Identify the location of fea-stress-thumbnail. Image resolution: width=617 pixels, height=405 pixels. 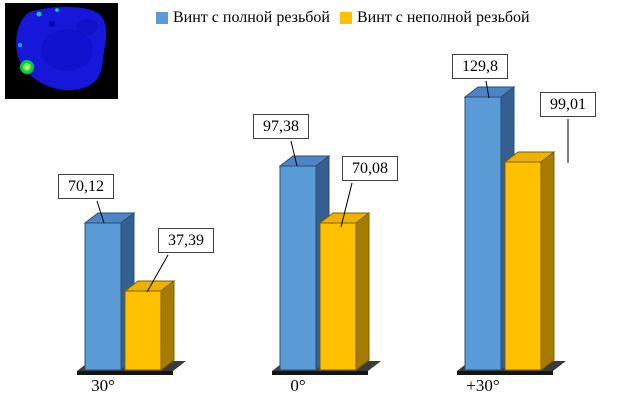
(61, 51).